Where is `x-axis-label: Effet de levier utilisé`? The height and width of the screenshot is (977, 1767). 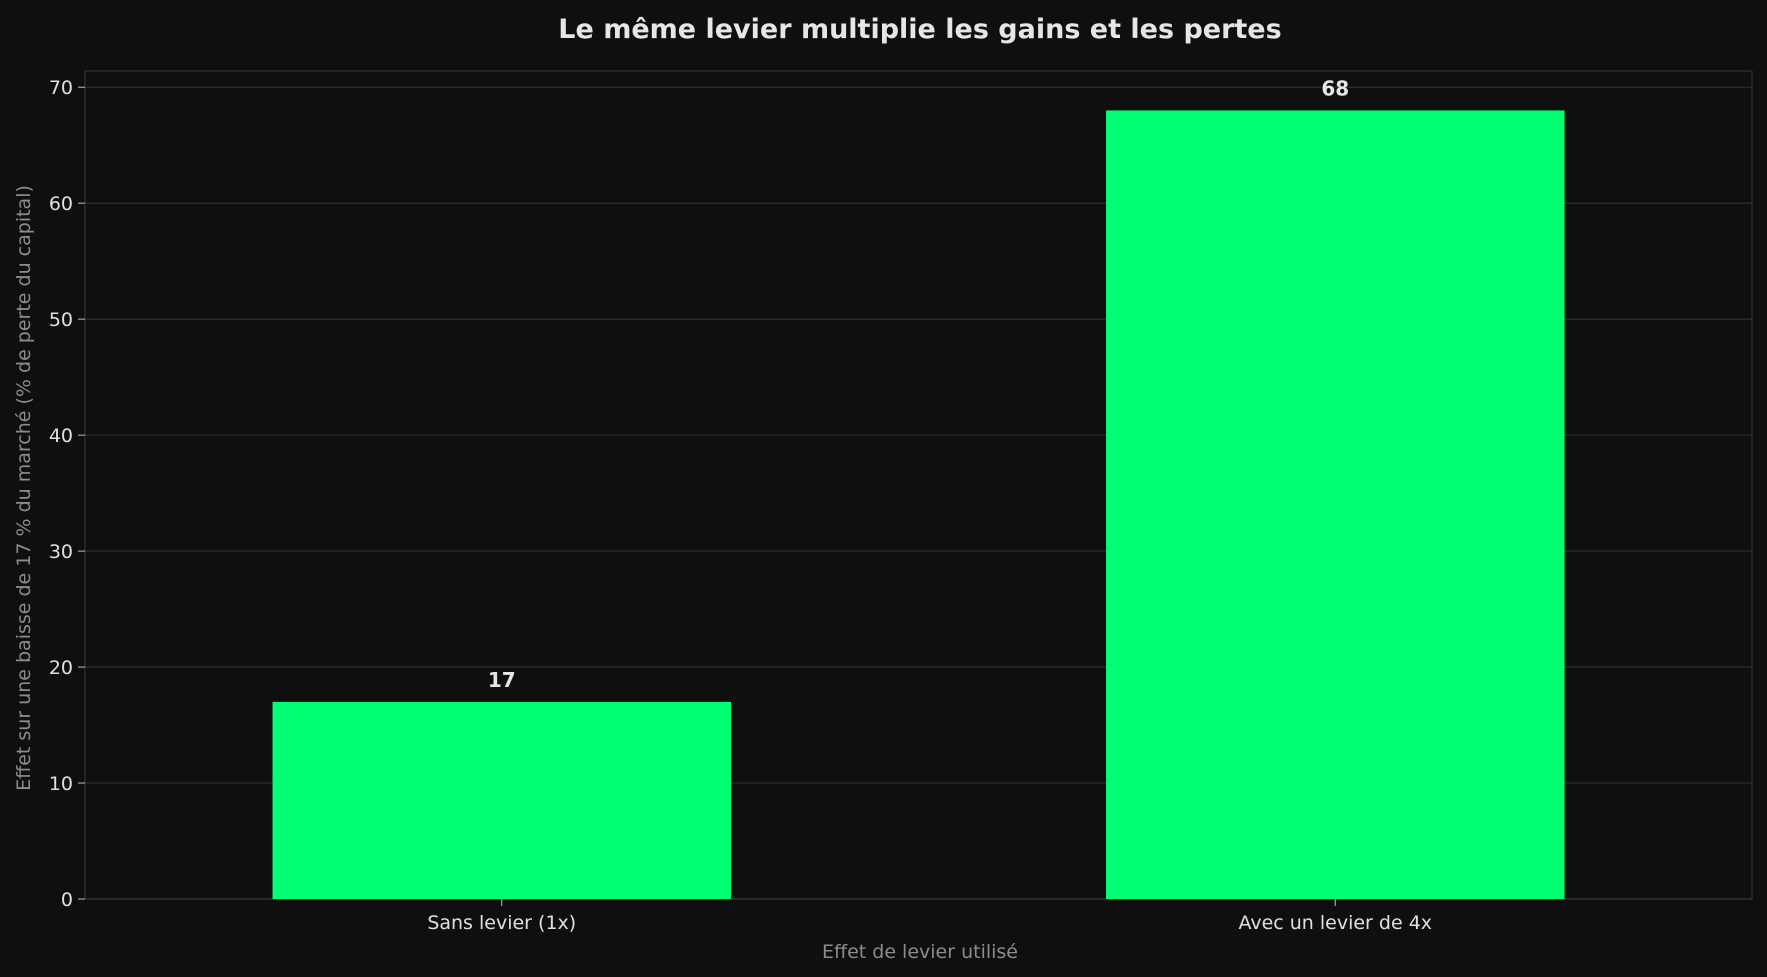 x-axis-label: Effet de levier utilisé is located at coordinates (920, 952).